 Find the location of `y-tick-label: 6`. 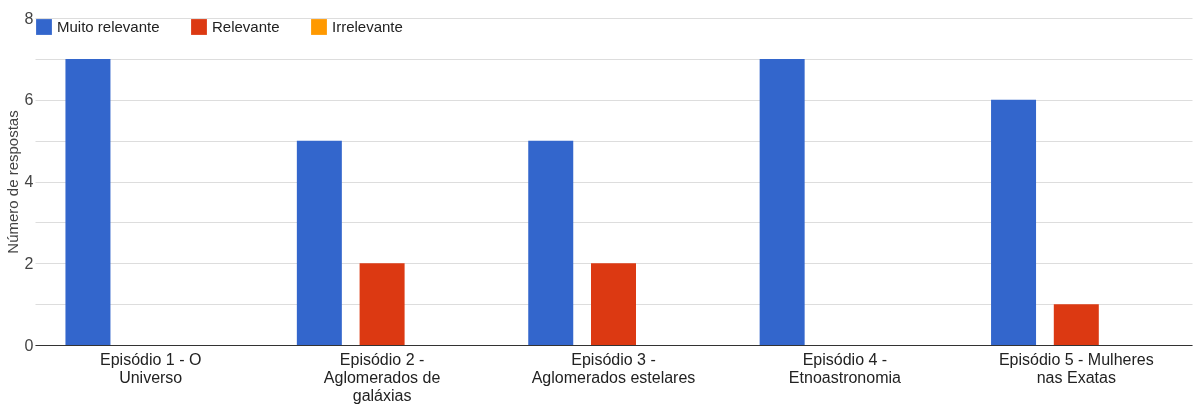

y-tick-label: 6 is located at coordinates (29, 100).